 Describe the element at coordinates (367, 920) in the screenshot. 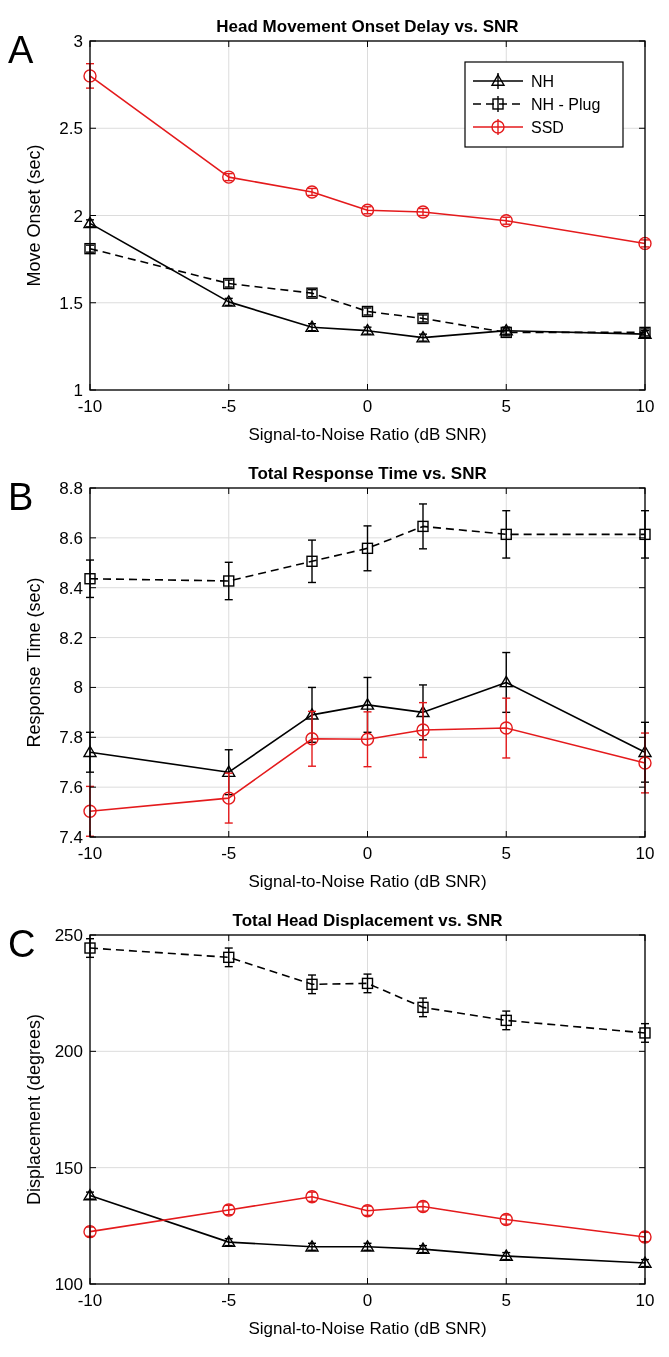

I see `chart-title: Total Head Displacement vs. SNR` at that location.